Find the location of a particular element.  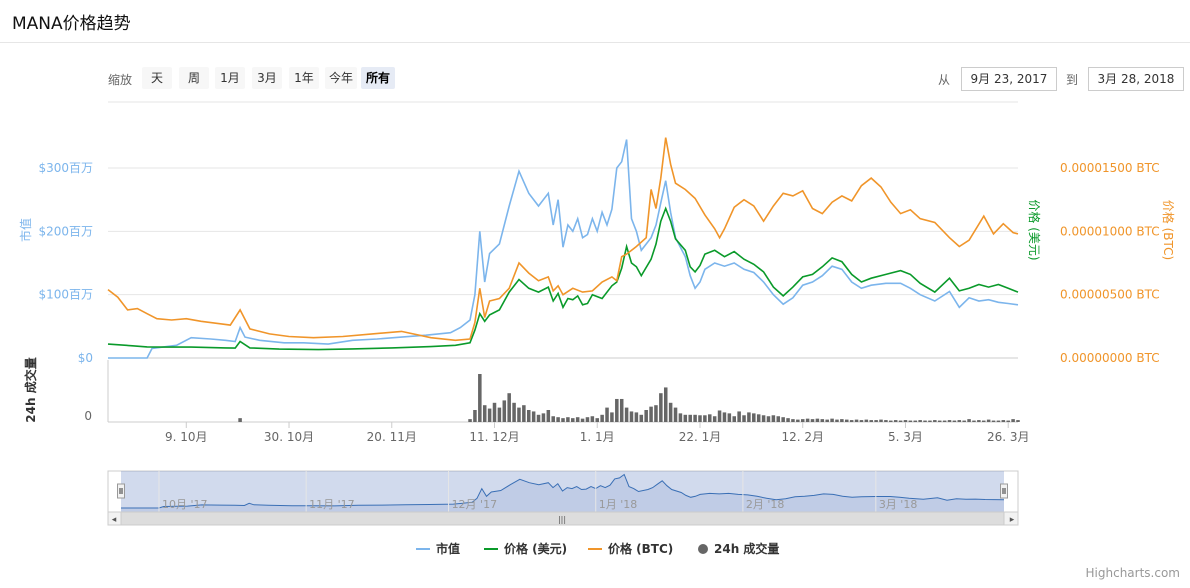

range-button-1: 周 is located at coordinates (194, 78).